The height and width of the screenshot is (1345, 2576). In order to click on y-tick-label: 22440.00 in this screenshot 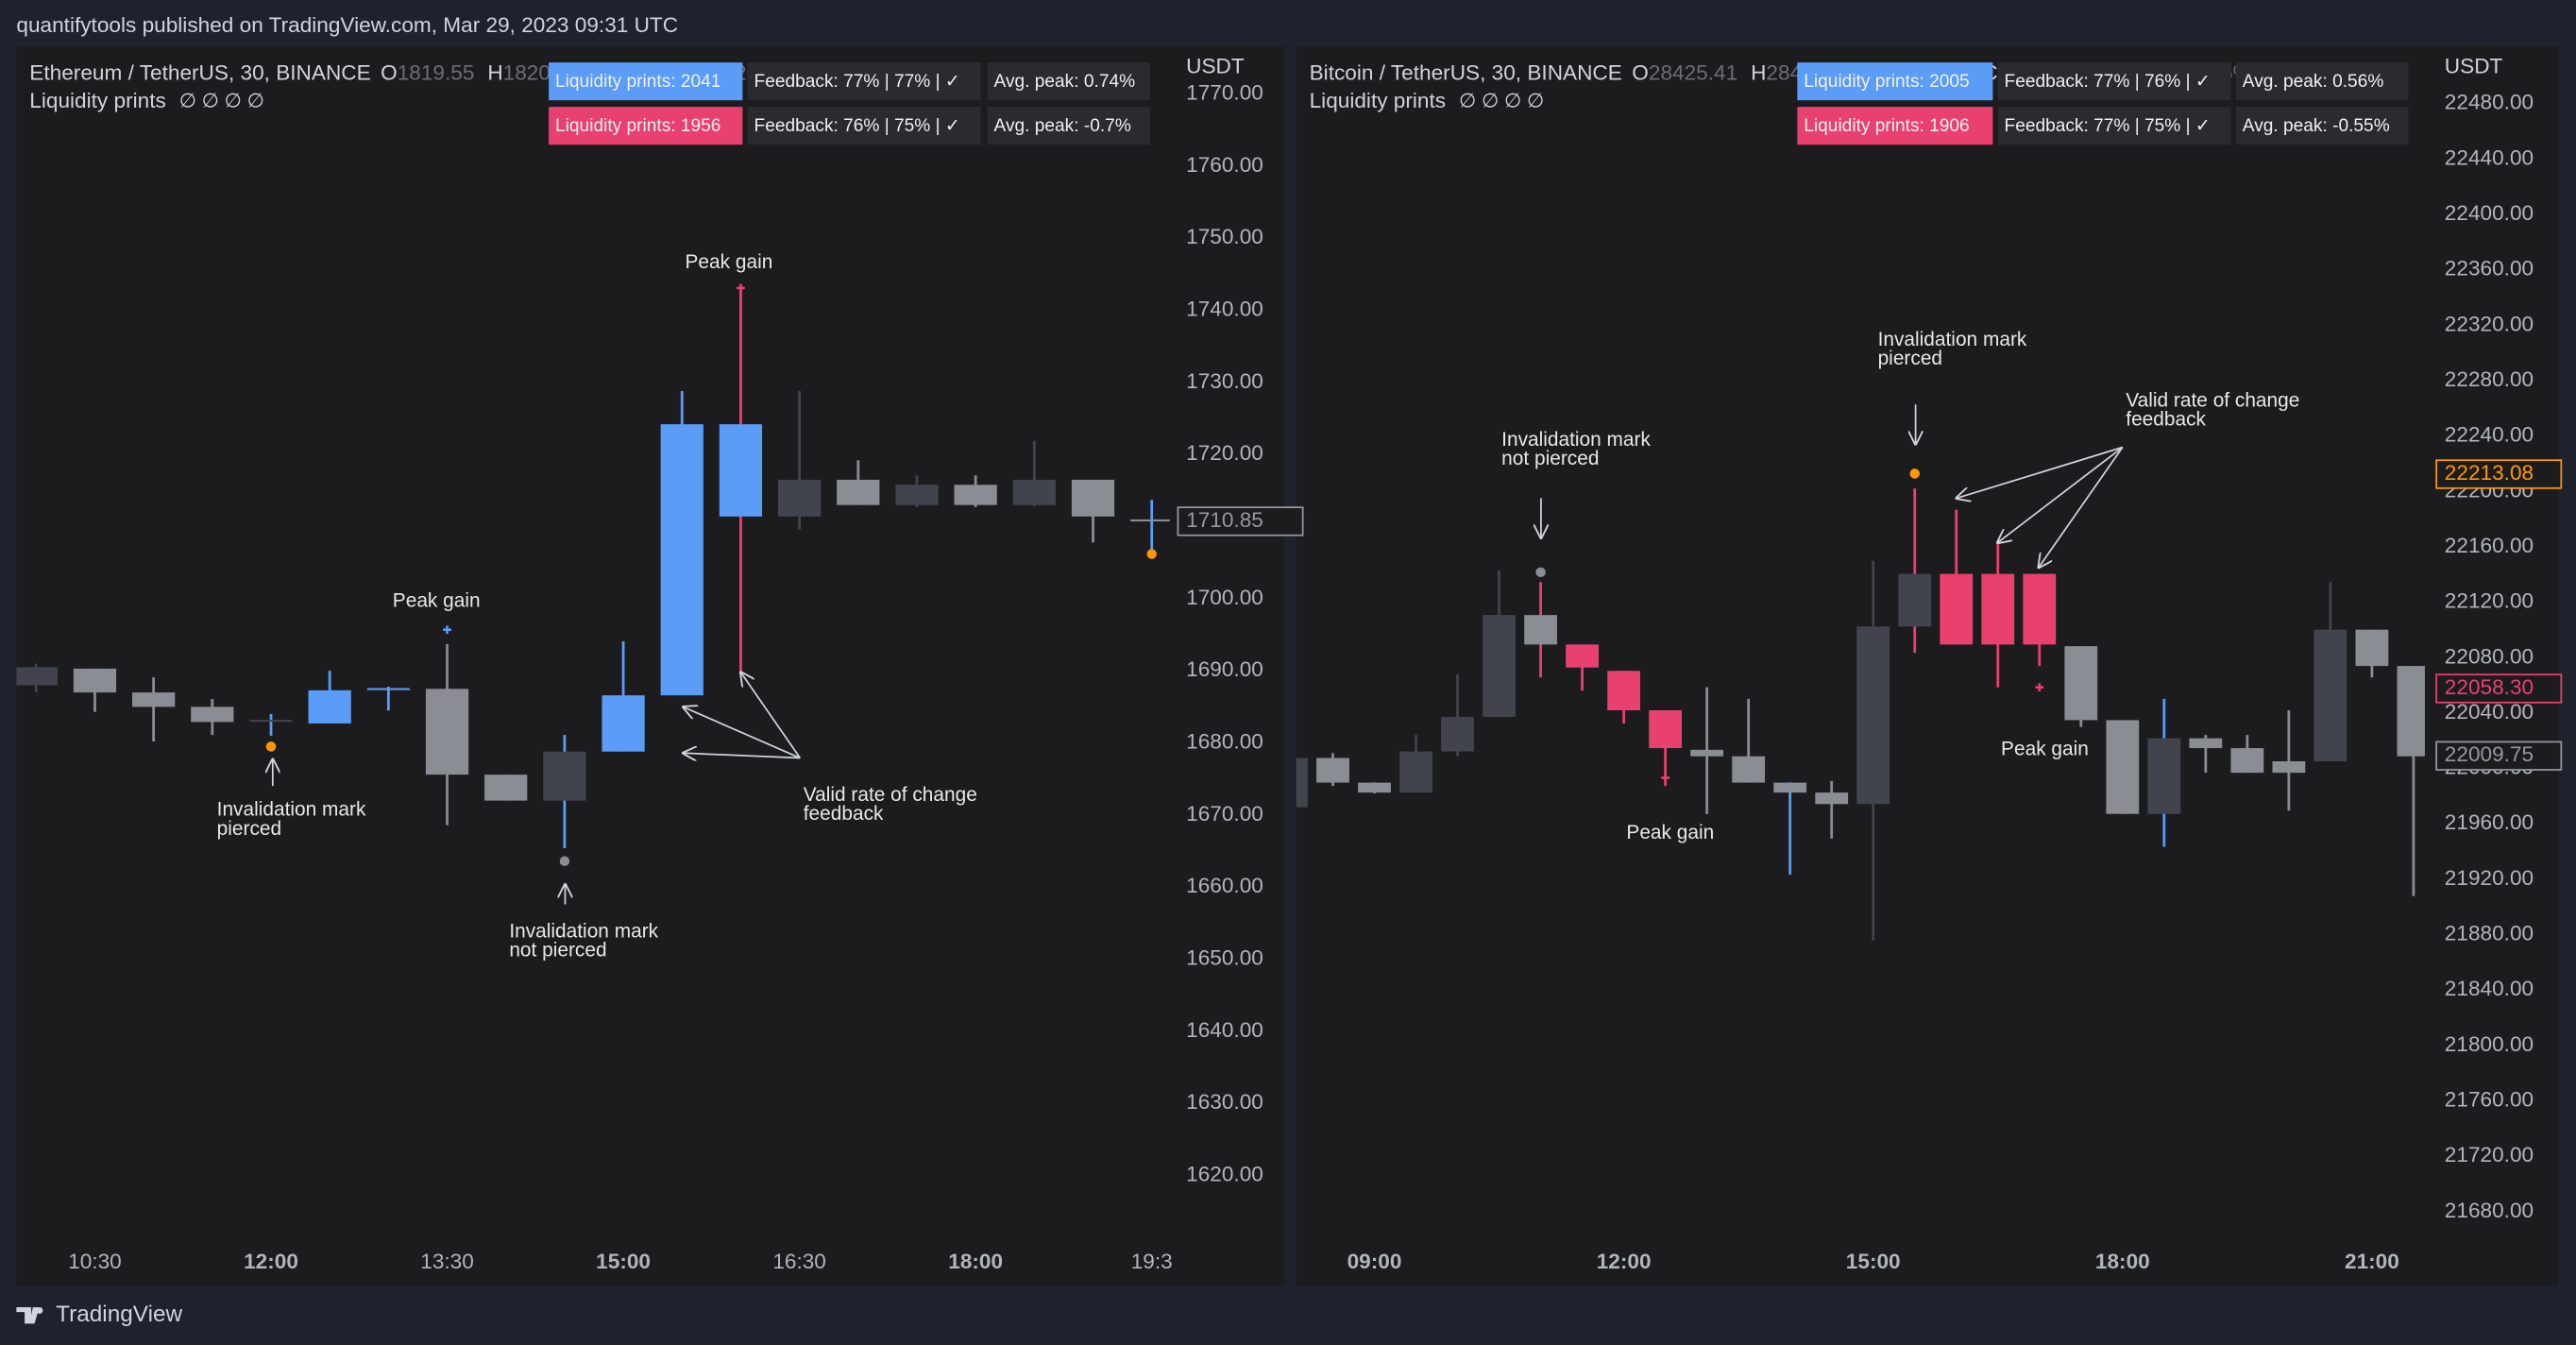, I will do `click(2489, 157)`.